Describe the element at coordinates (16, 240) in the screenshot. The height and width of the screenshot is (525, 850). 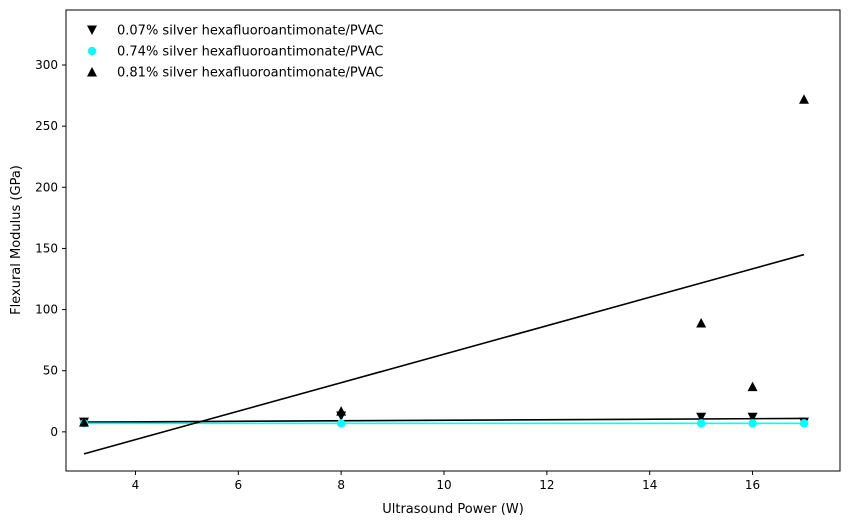
I see `y-axis-label: Flexural Modulus (GPa)` at that location.